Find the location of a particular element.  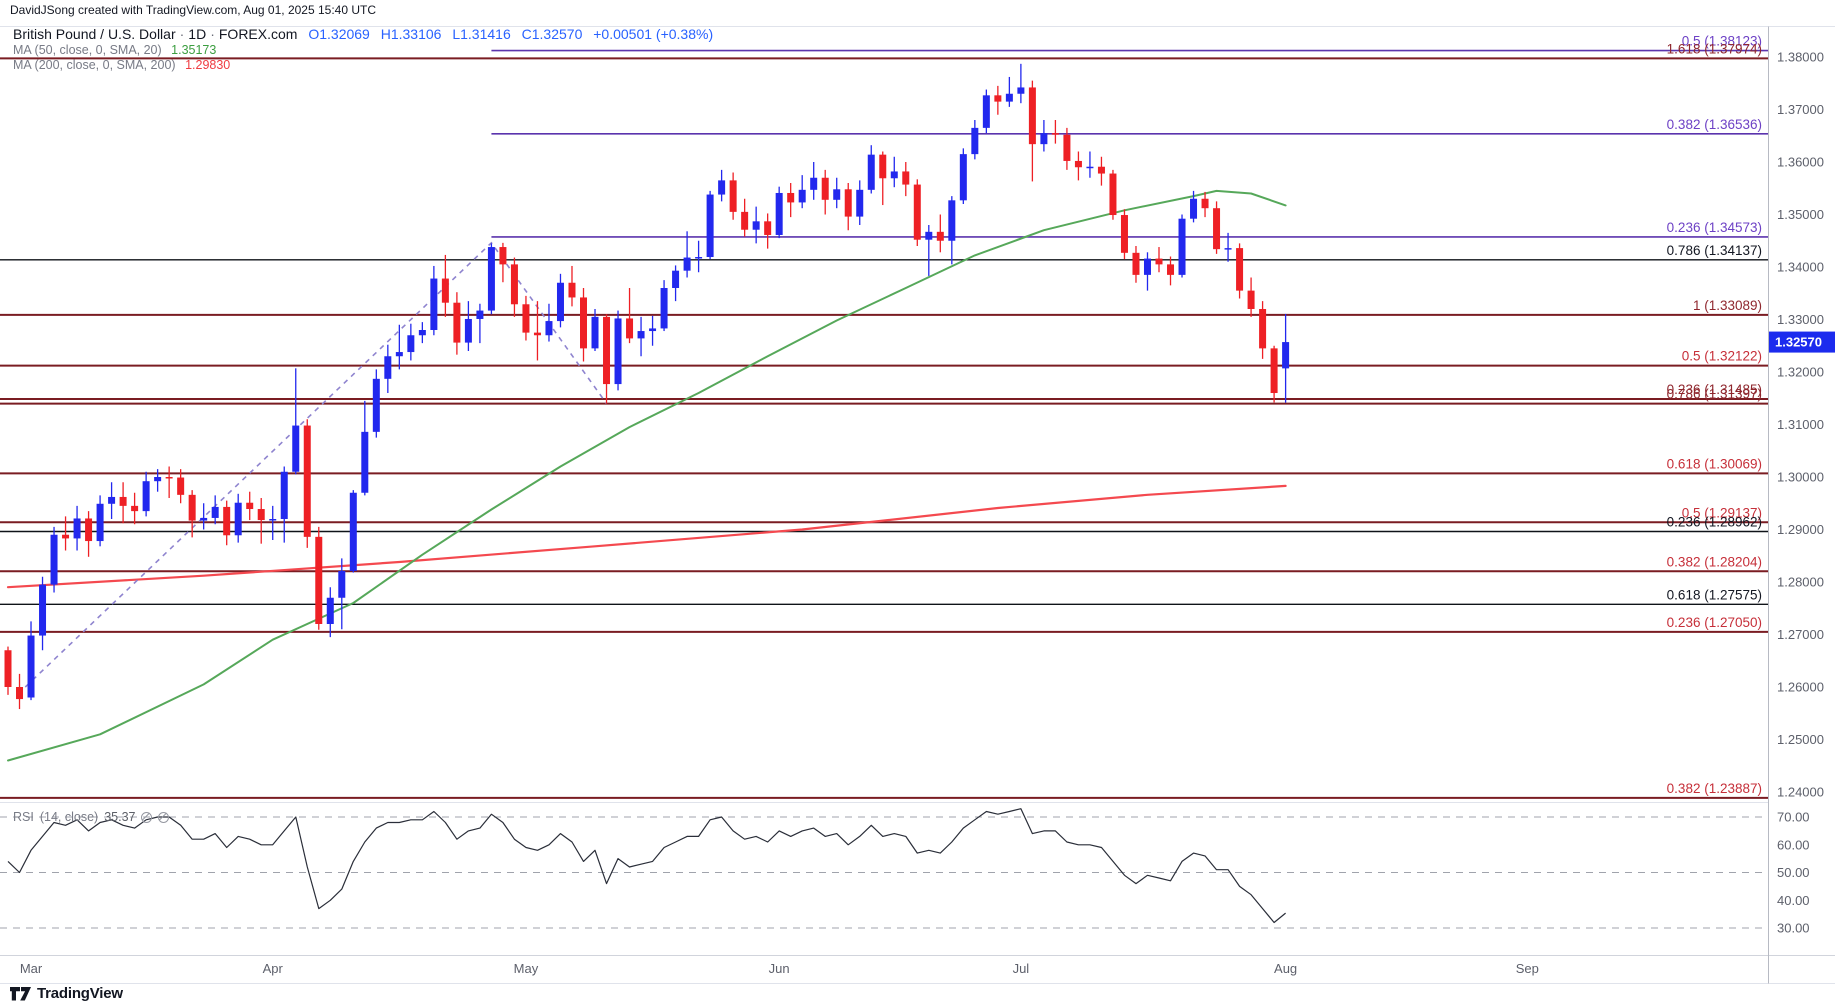

tradingview-logo-icon is located at coordinates (20, 993).